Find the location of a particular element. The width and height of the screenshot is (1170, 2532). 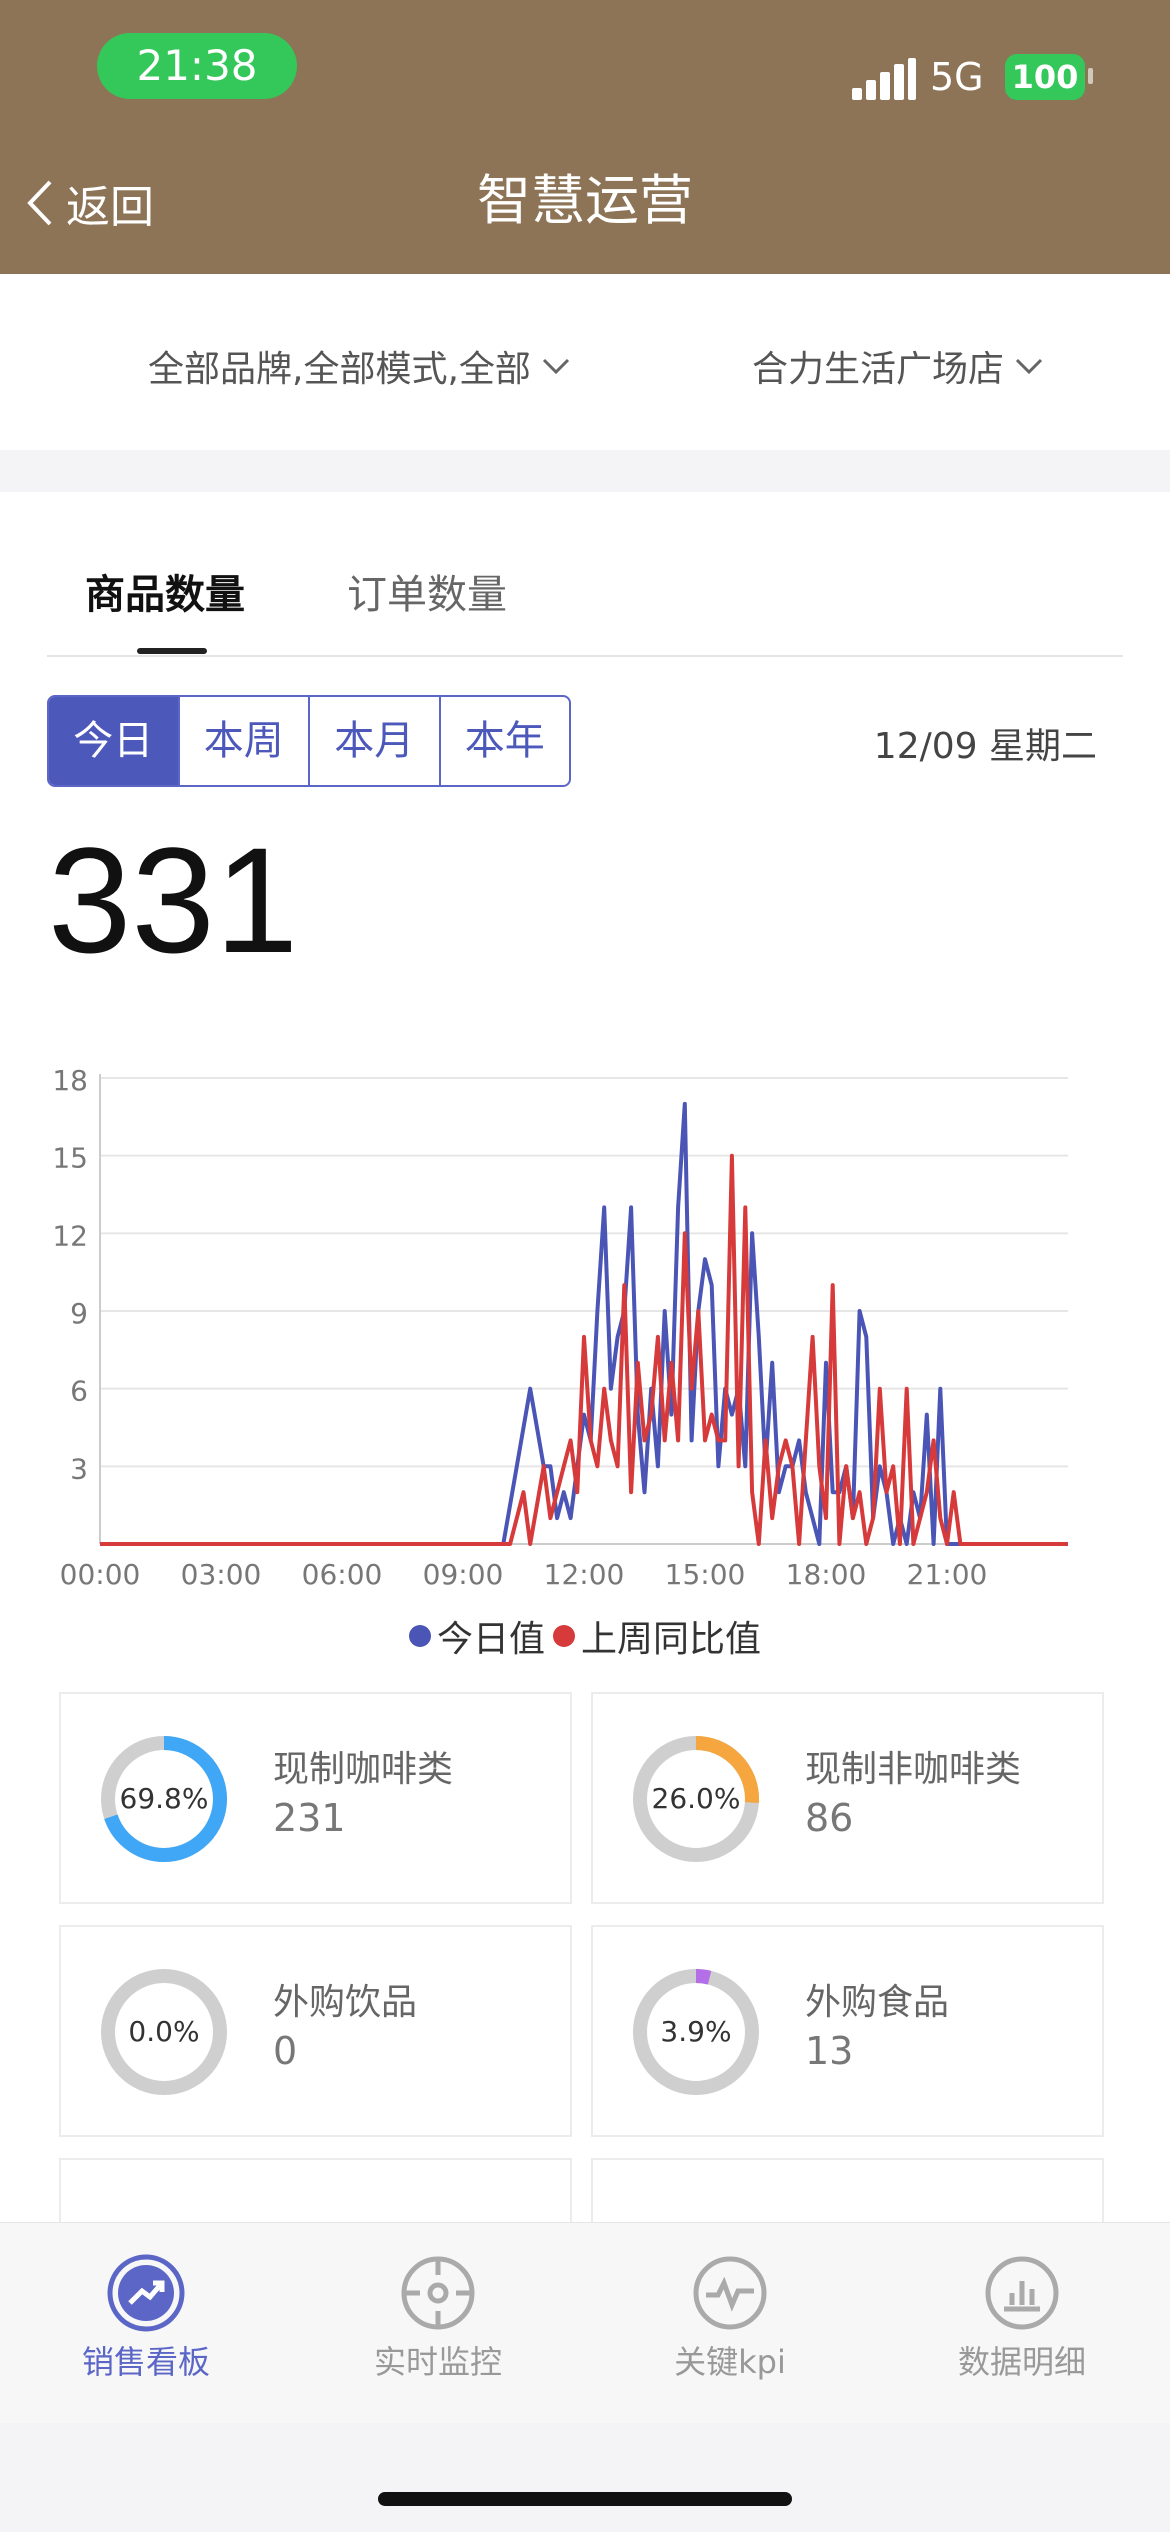

nav-sales-board: 销售看板 is located at coordinates (146, 2318).